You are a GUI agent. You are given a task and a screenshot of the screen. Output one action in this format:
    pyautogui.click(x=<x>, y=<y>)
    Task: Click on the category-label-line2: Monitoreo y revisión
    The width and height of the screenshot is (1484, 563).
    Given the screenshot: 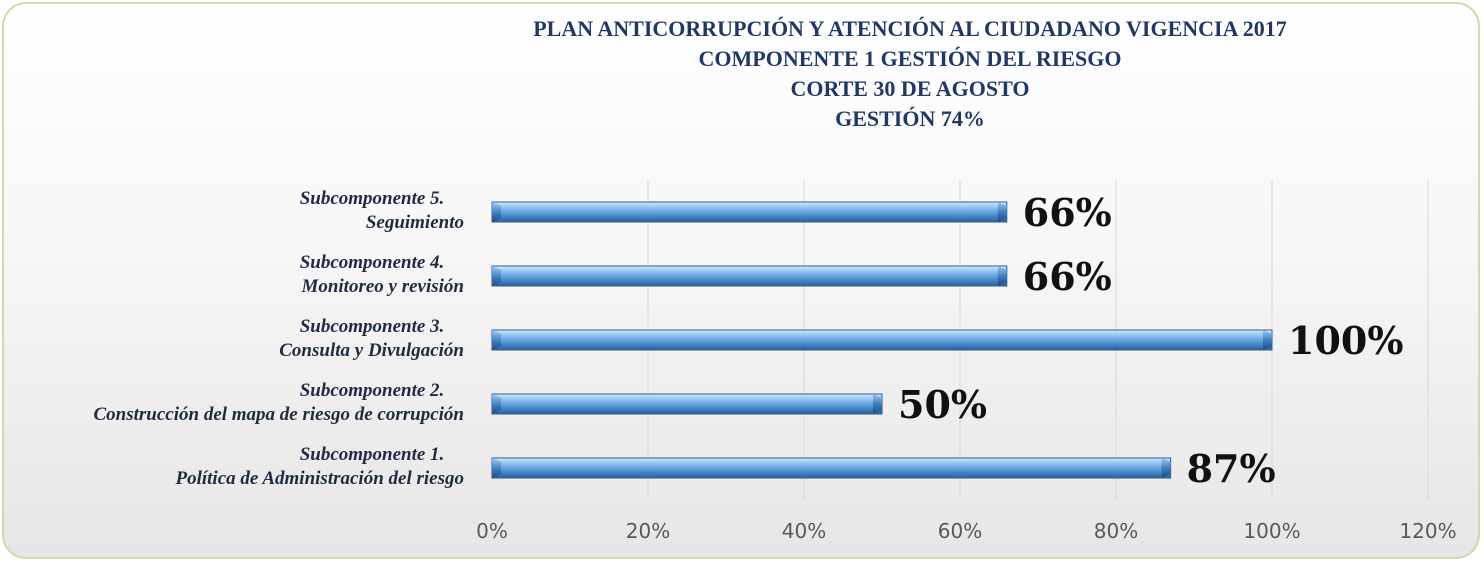 What is the action you would take?
    pyautogui.click(x=382, y=286)
    